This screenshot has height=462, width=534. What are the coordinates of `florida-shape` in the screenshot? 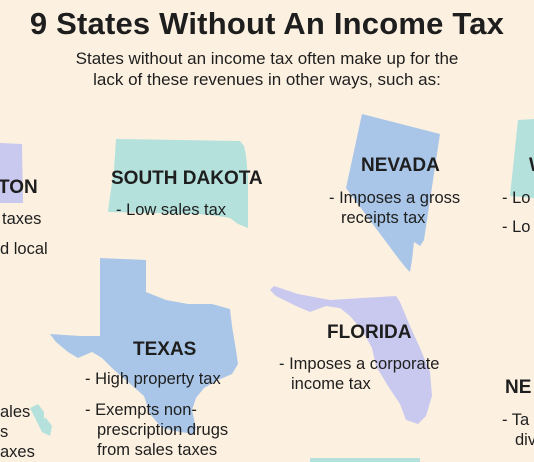 It's located at (351, 355).